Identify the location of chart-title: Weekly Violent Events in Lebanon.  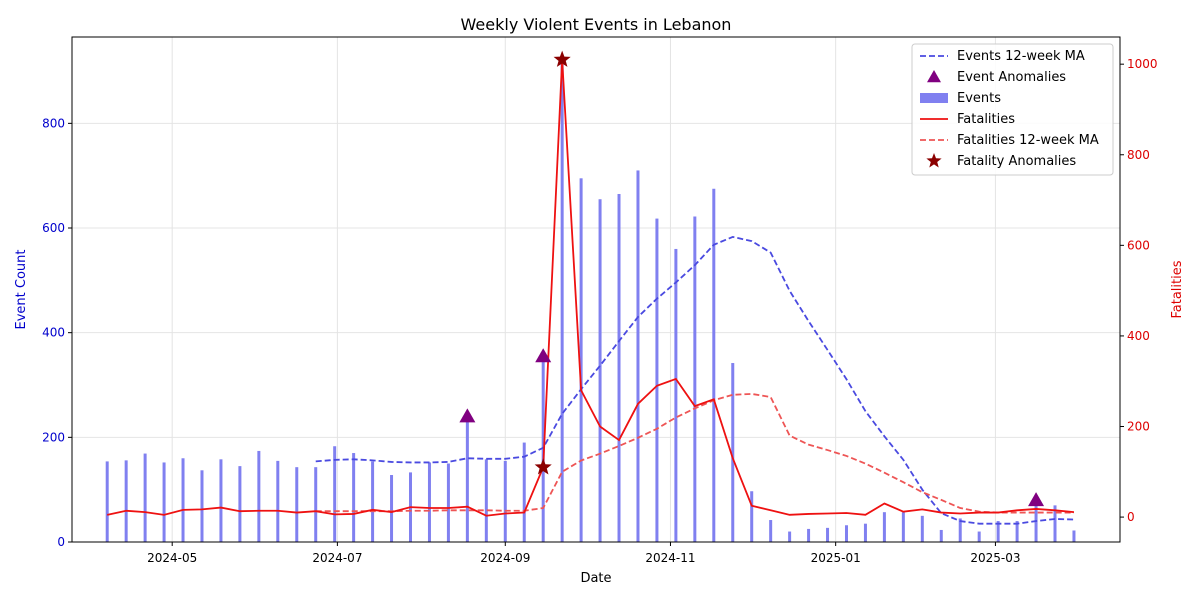
(596, 24).